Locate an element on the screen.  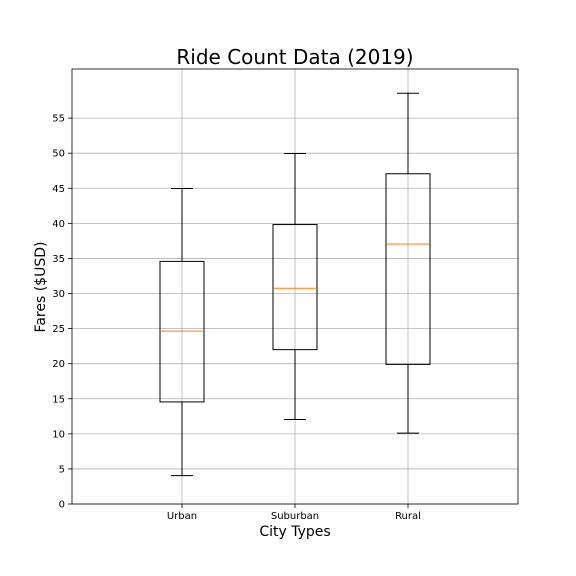
chart-title: Ride Count Data (2019) is located at coordinates (294, 57).